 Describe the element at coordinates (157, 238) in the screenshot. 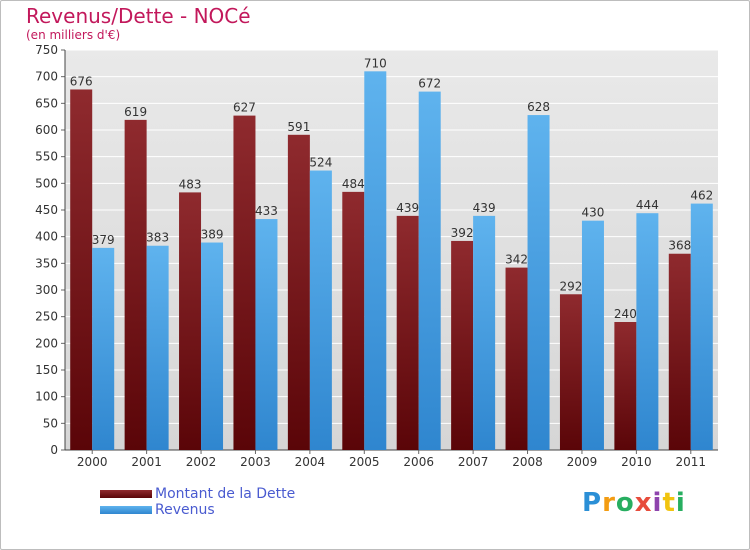

I see `data-label-revenue: 383` at that location.